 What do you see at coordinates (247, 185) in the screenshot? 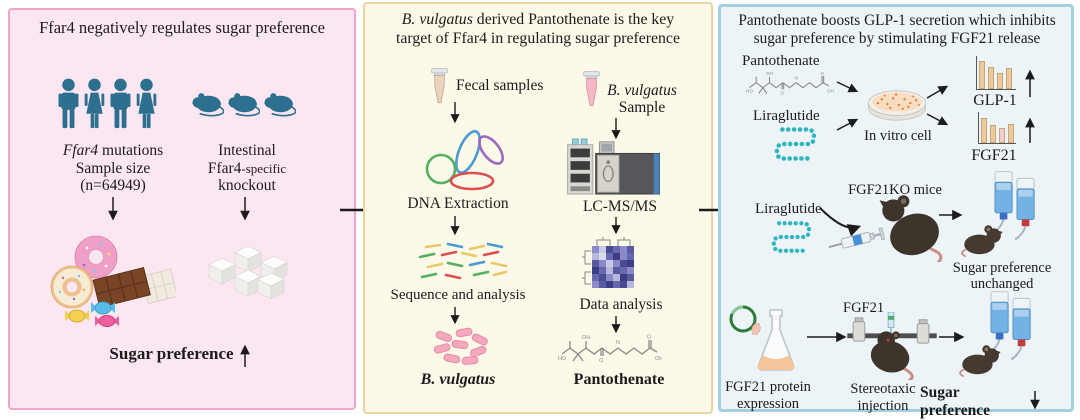
I see `knockout-text: knockout` at bounding box center [247, 185].